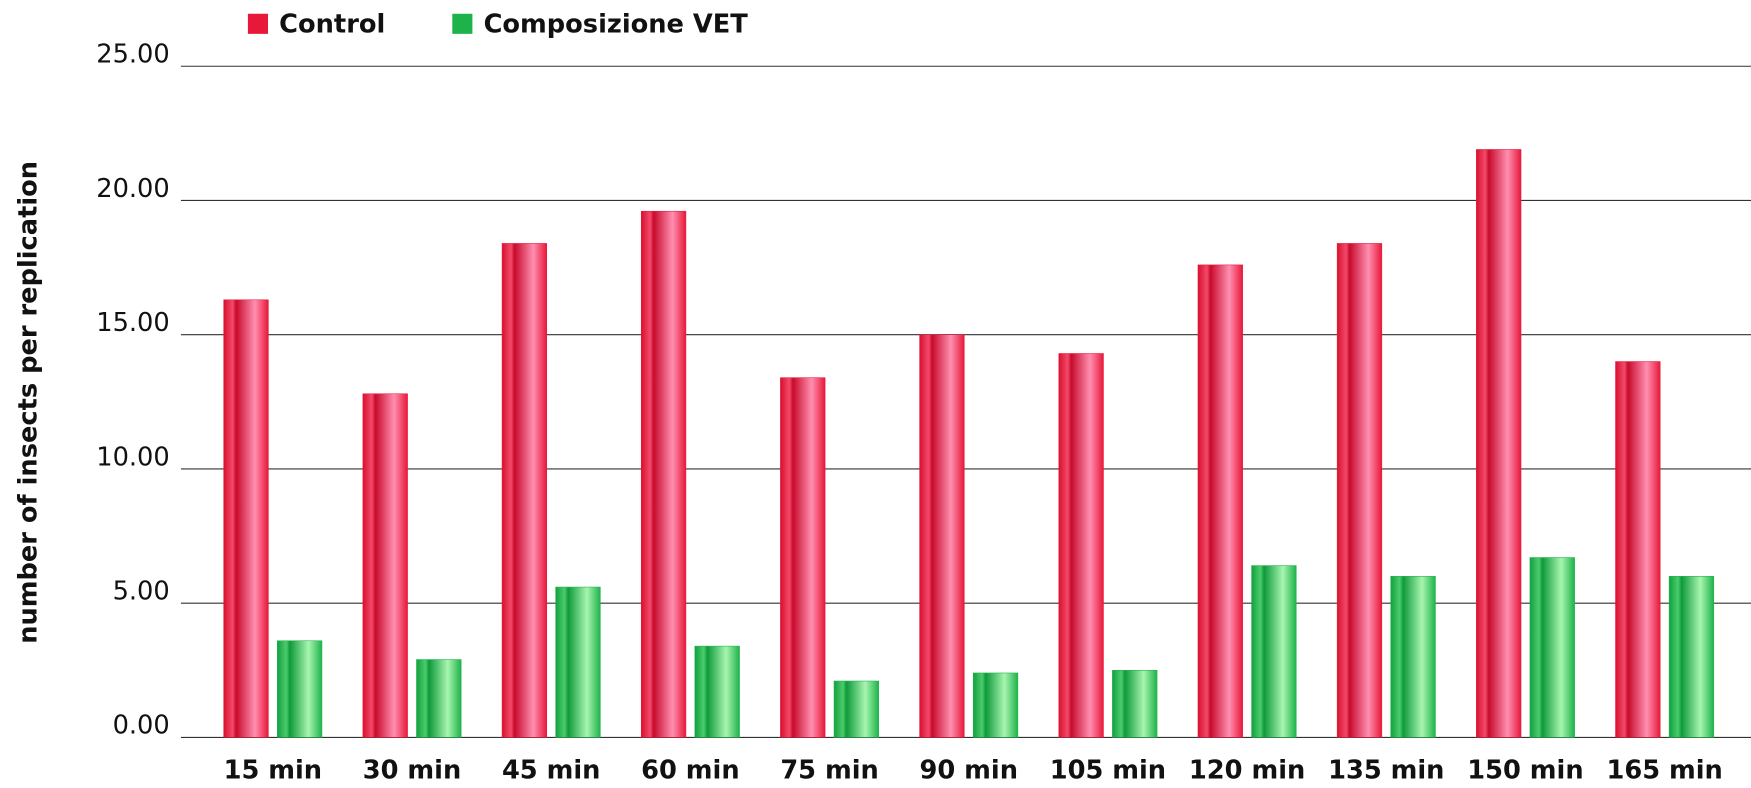 The image size is (1751, 788). What do you see at coordinates (132, 189) in the screenshot?
I see `y-tick-label: 20.00` at bounding box center [132, 189].